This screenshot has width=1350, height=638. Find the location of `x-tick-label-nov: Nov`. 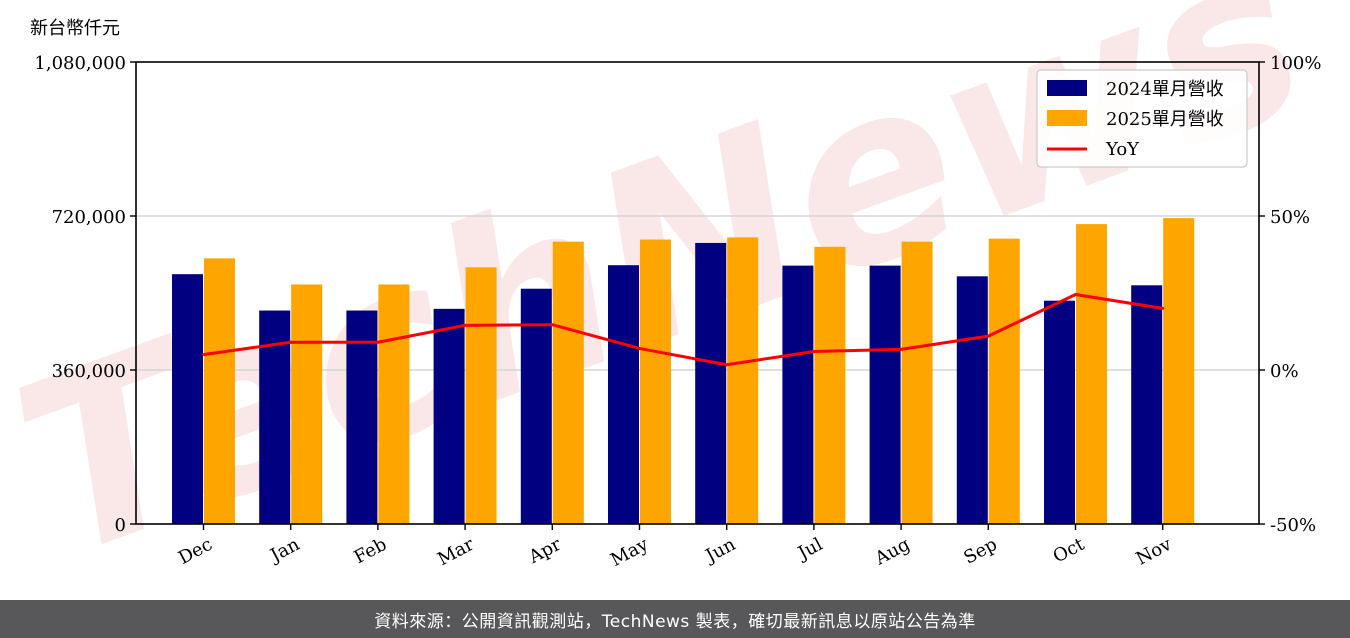

x-tick-label-nov: Nov is located at coordinates (1154, 551).